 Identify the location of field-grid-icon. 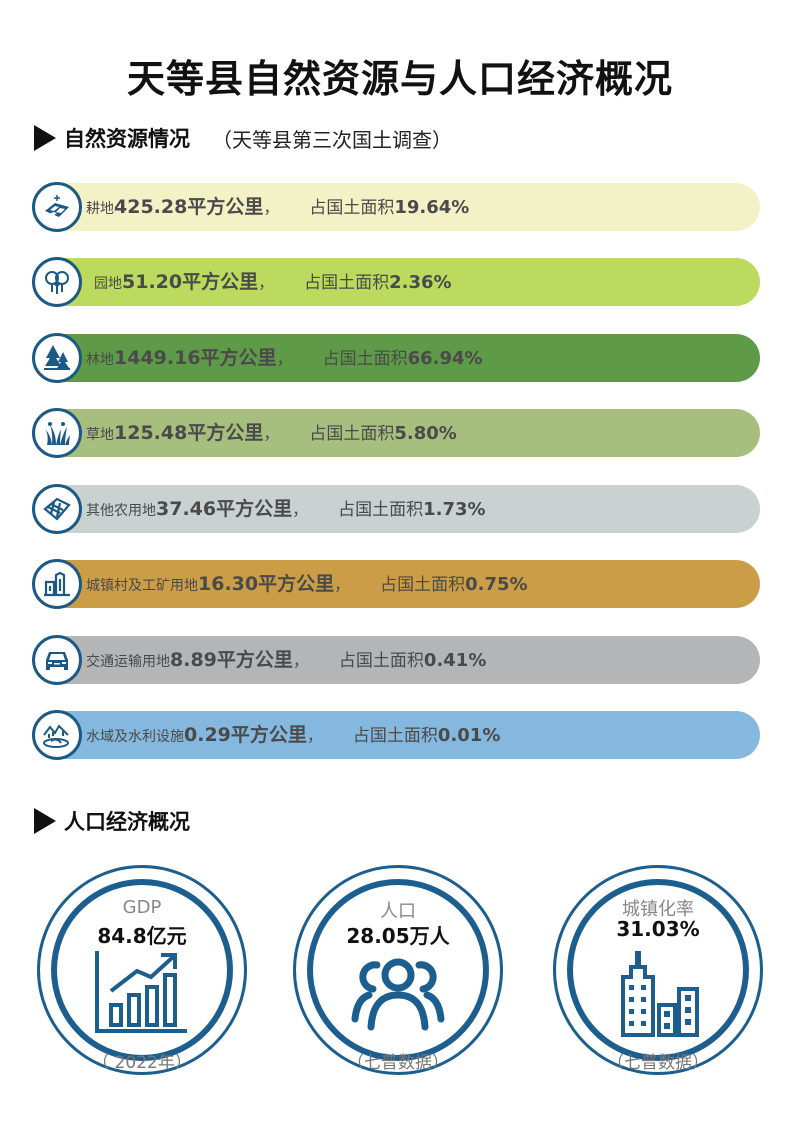
(57, 509).